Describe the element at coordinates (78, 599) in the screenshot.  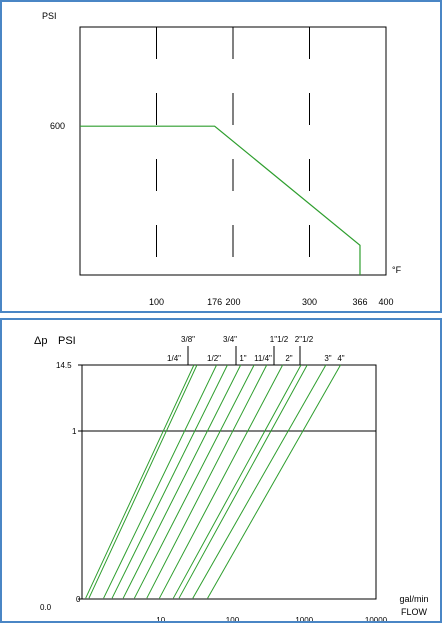
I see `y-tick-label-0: 0` at that location.